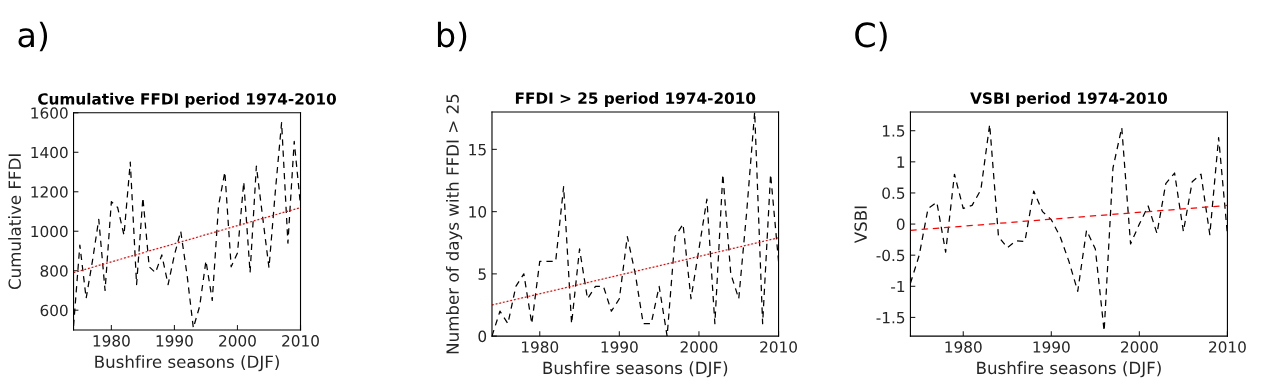 Image resolution: width=1268 pixels, height=385 pixels. What do you see at coordinates (635, 99) in the screenshot?
I see `chart-title: FFDI > 25 period 1974-2010` at bounding box center [635, 99].